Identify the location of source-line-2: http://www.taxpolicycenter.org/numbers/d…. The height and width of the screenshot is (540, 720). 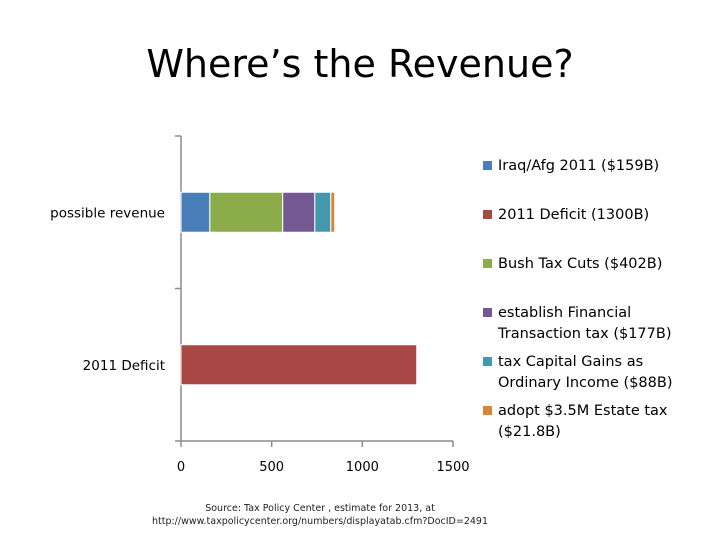
(320, 521).